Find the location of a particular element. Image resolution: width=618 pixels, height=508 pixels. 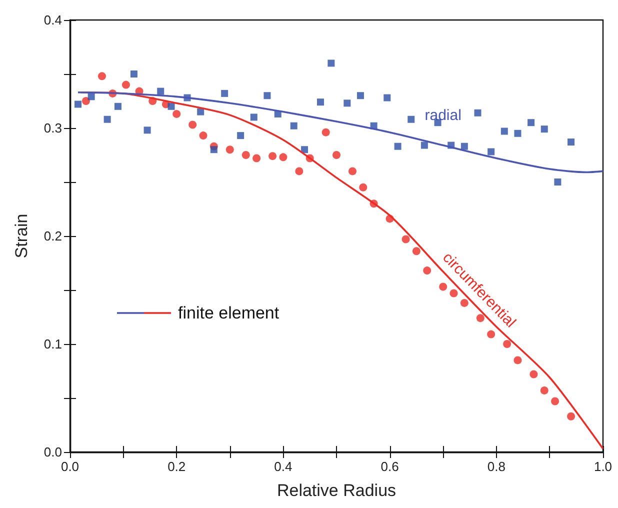

annotation: finite element is located at coordinates (229, 313).